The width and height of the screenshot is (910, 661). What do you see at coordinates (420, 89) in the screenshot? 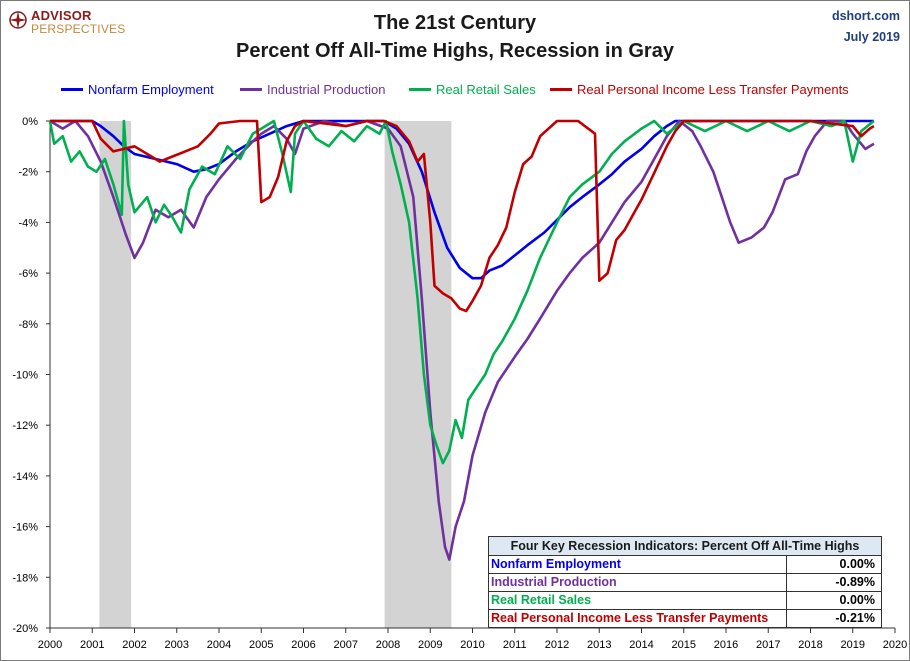
I see `legend-swatch-retail` at bounding box center [420, 89].